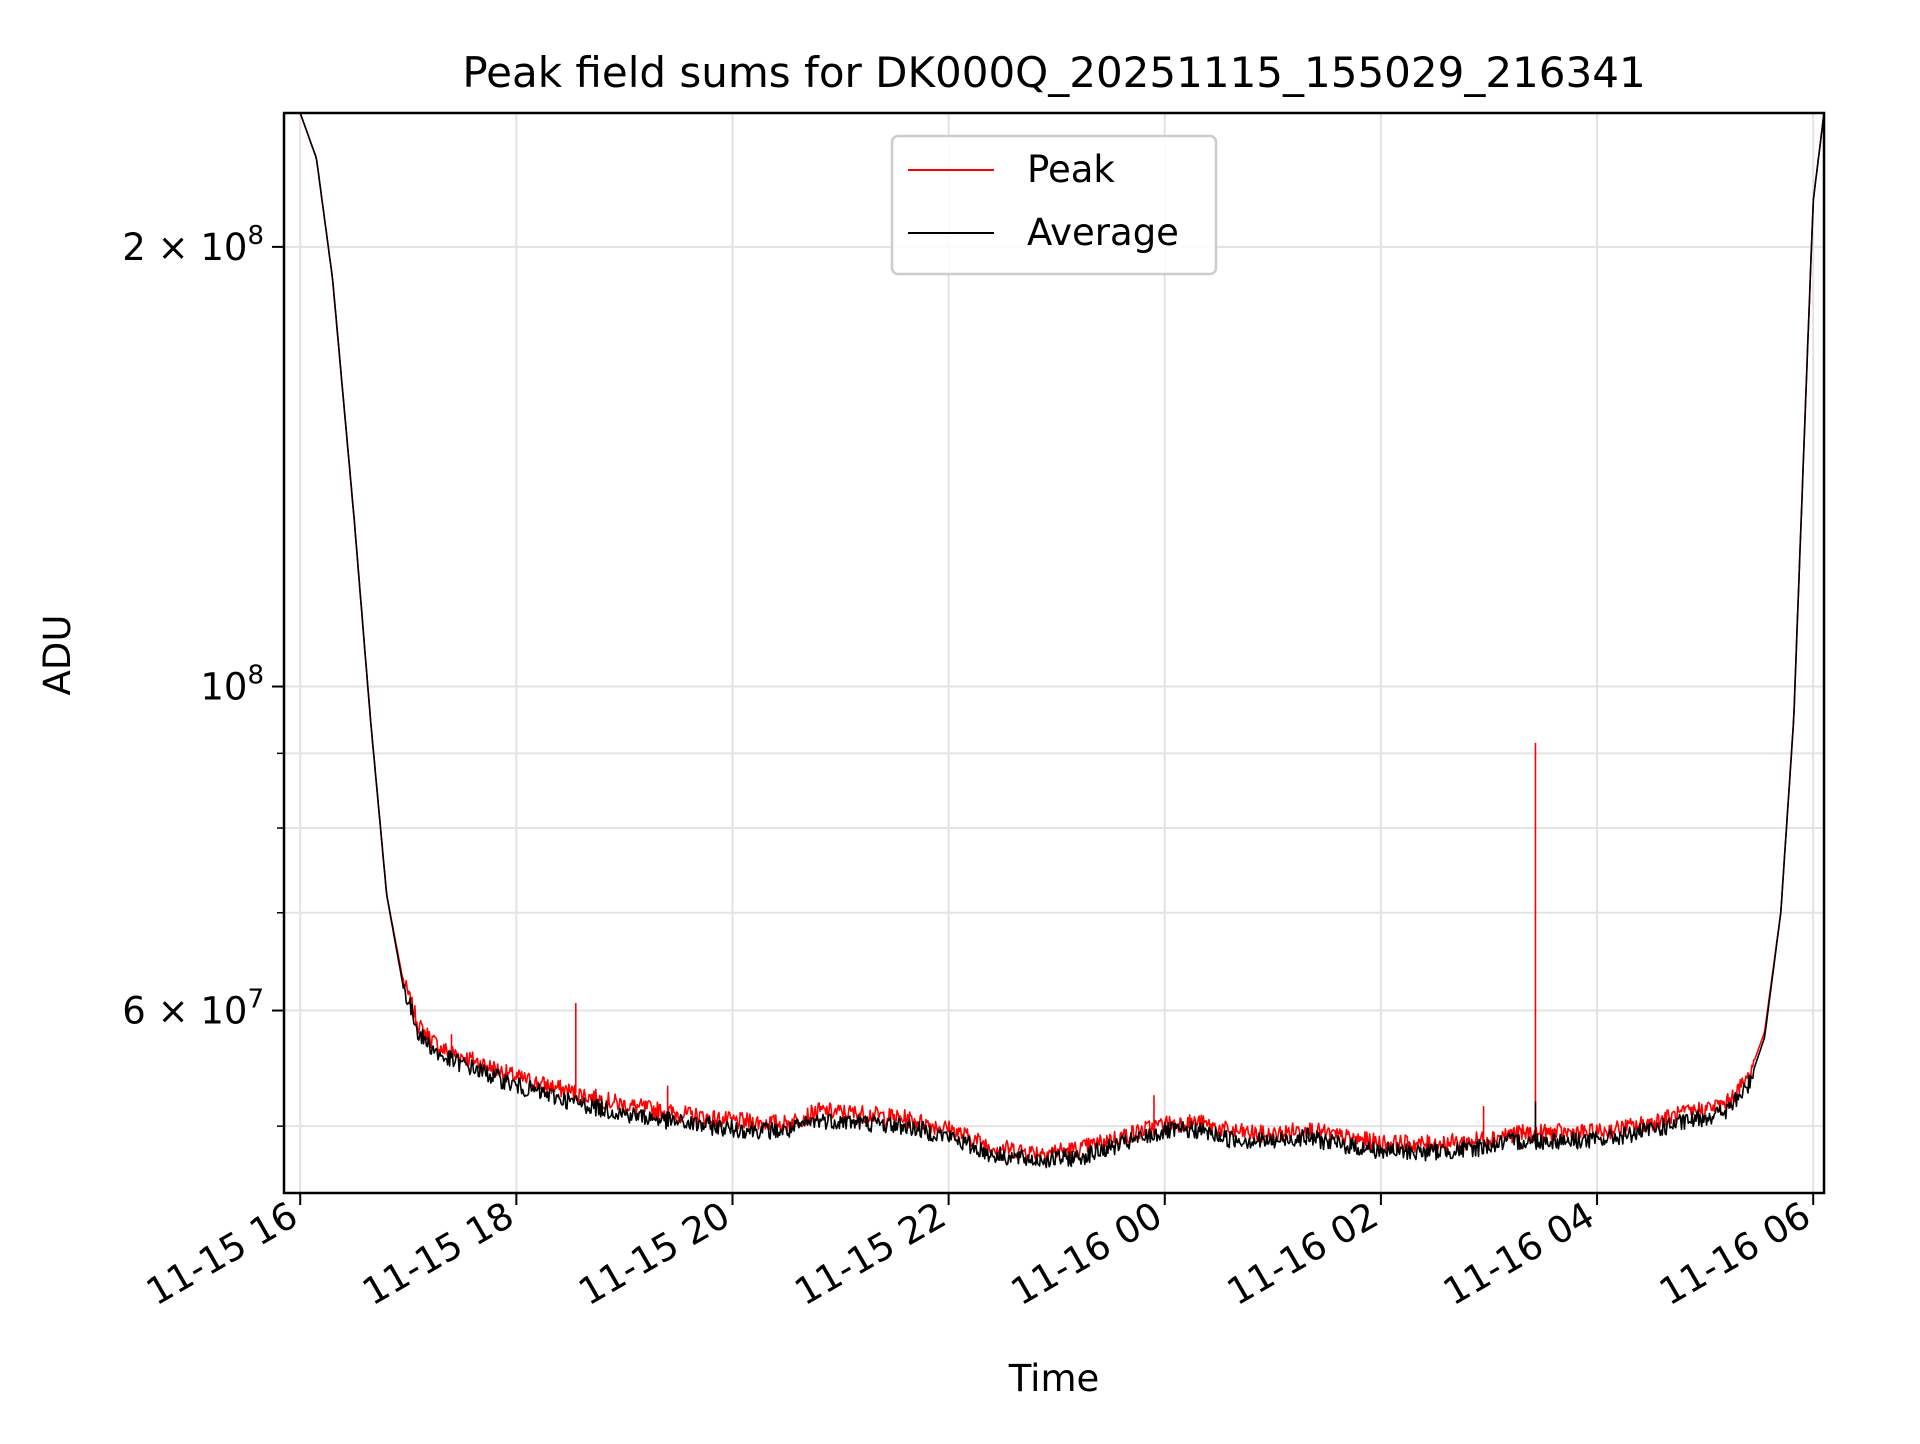 This screenshot has height=1444, width=1920. Describe the element at coordinates (232, 685) in the screenshot. I see `y-tick-label: 108` at that location.